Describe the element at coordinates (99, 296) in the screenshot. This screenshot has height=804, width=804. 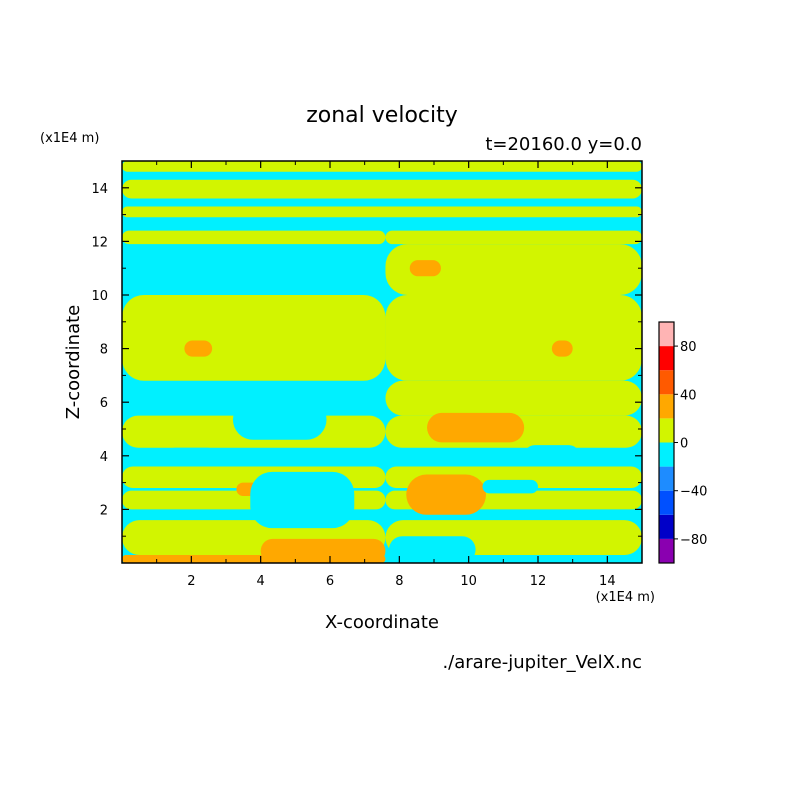
I see `y-tick-label: 10` at that location.